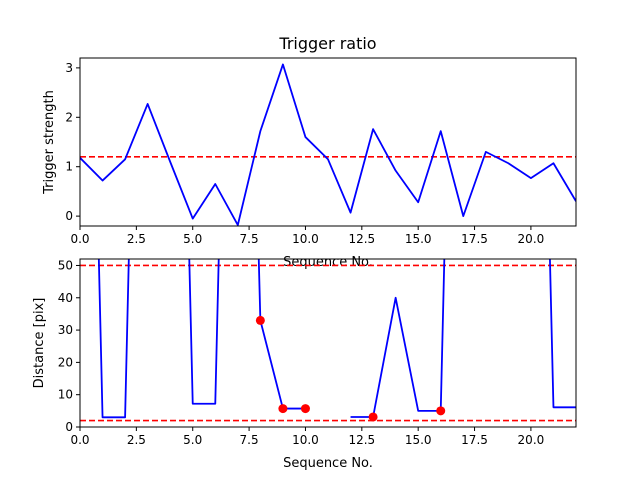  What do you see at coordinates (65, 362) in the screenshot?
I see `y-tick-label: 20` at bounding box center [65, 362].